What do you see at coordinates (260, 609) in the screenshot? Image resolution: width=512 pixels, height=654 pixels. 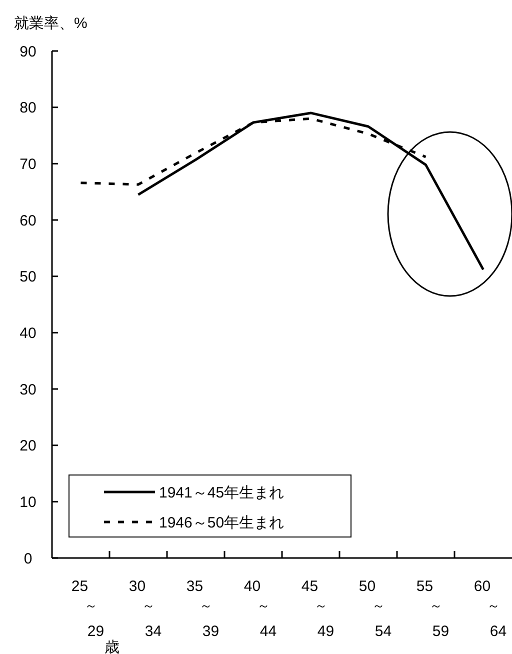 I see `x-tick-label: 40～44` at bounding box center [260, 609].